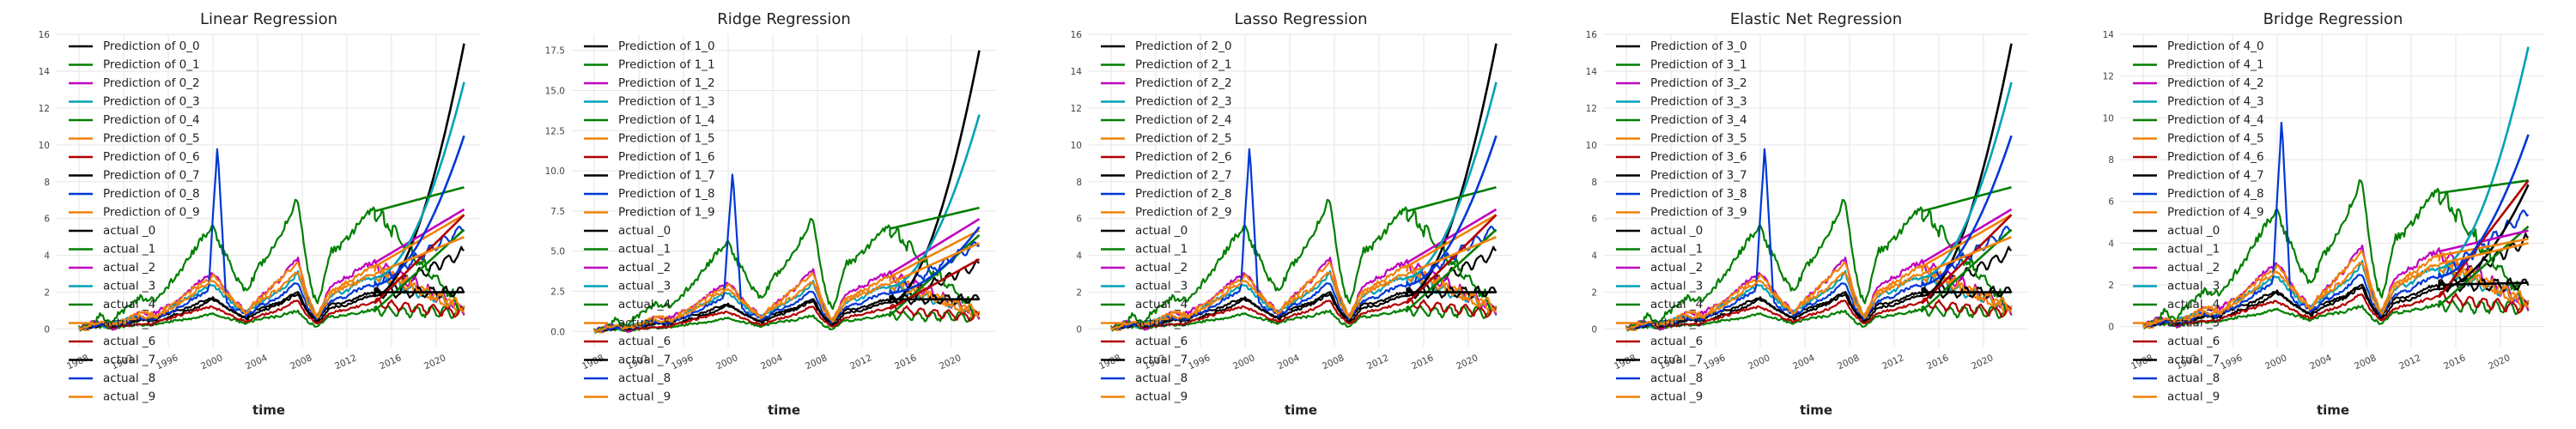 The width and height of the screenshot is (2576, 429). What do you see at coordinates (1467, 362) in the screenshot?
I see `x-tick-label: 2020` at bounding box center [1467, 362].